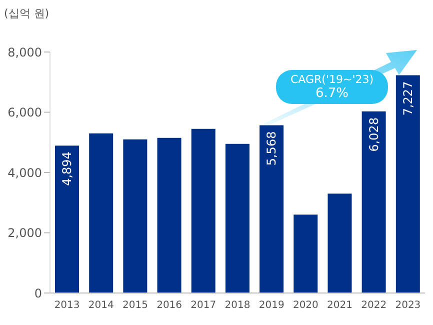  I want to click on x-tick-label: 2016, so click(169, 306).